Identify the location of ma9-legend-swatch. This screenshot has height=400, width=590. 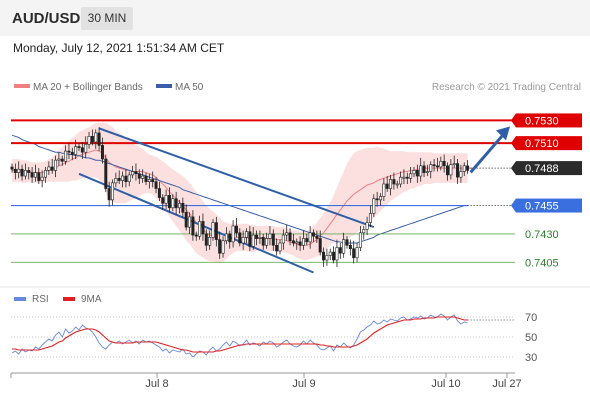
(69, 299).